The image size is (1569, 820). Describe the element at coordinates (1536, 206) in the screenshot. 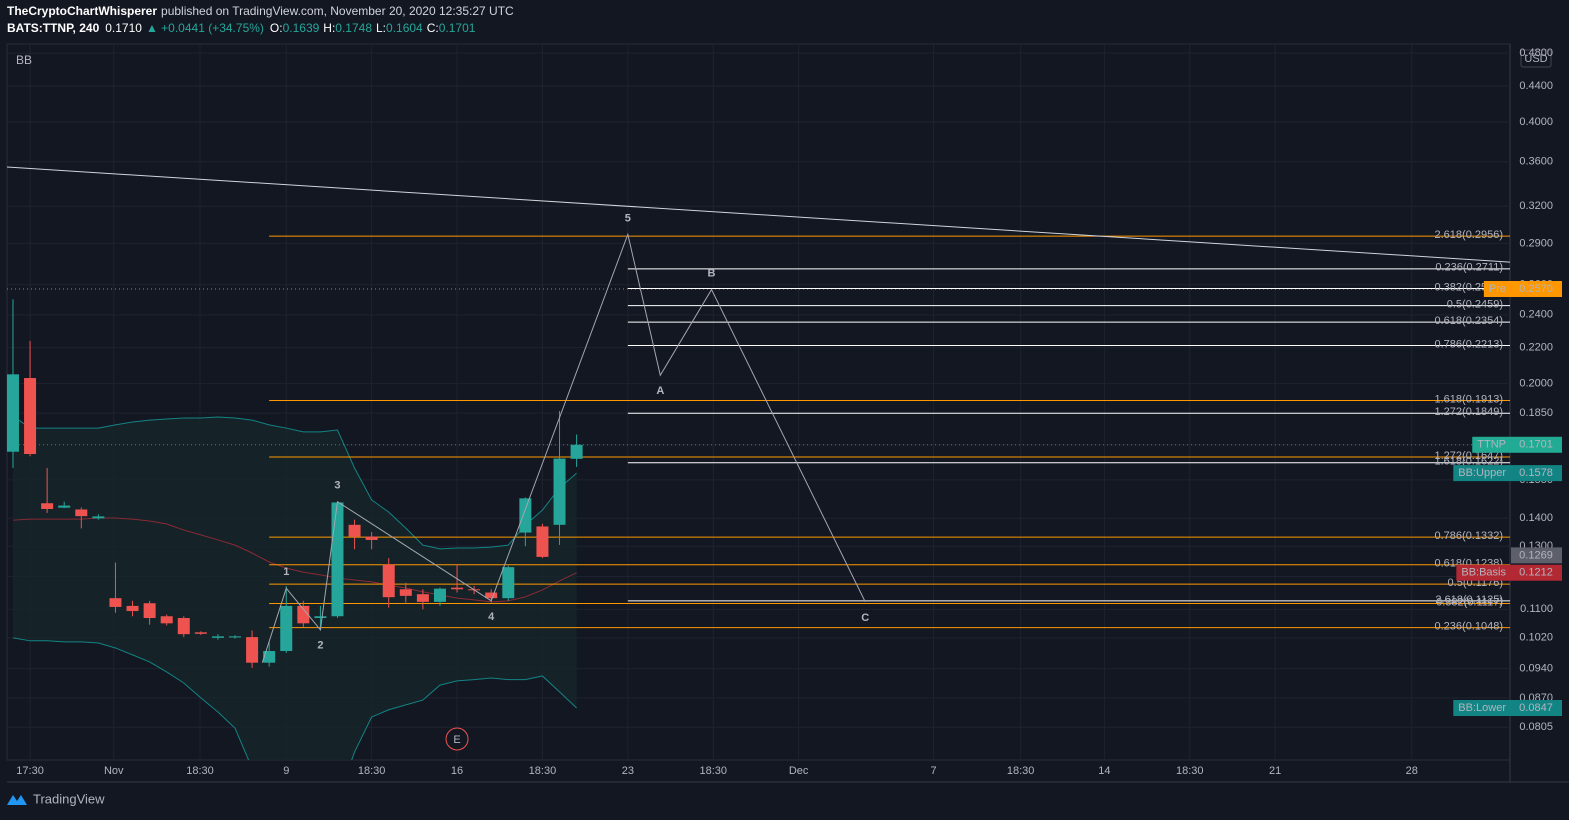

I see `y-tick-label: 0.3200` at that location.